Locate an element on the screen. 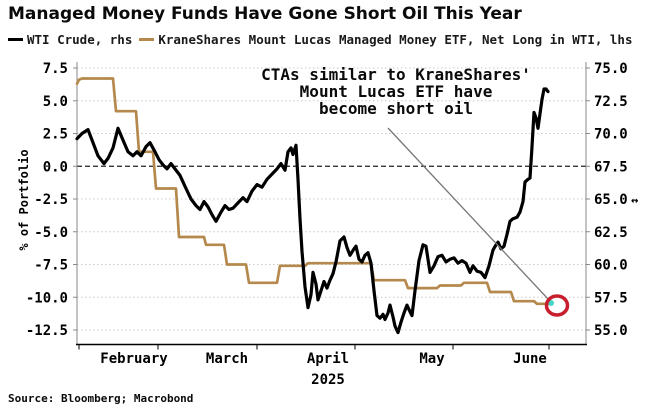 The image size is (653, 418). kraneshares-line-swatch-icon is located at coordinates (147, 39).